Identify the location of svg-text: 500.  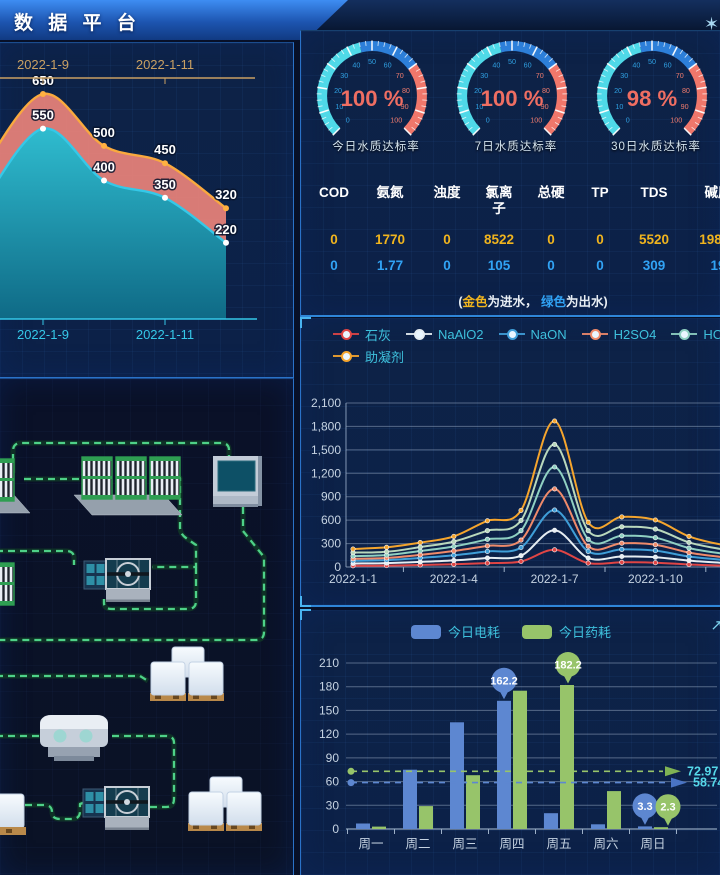
(104, 132).